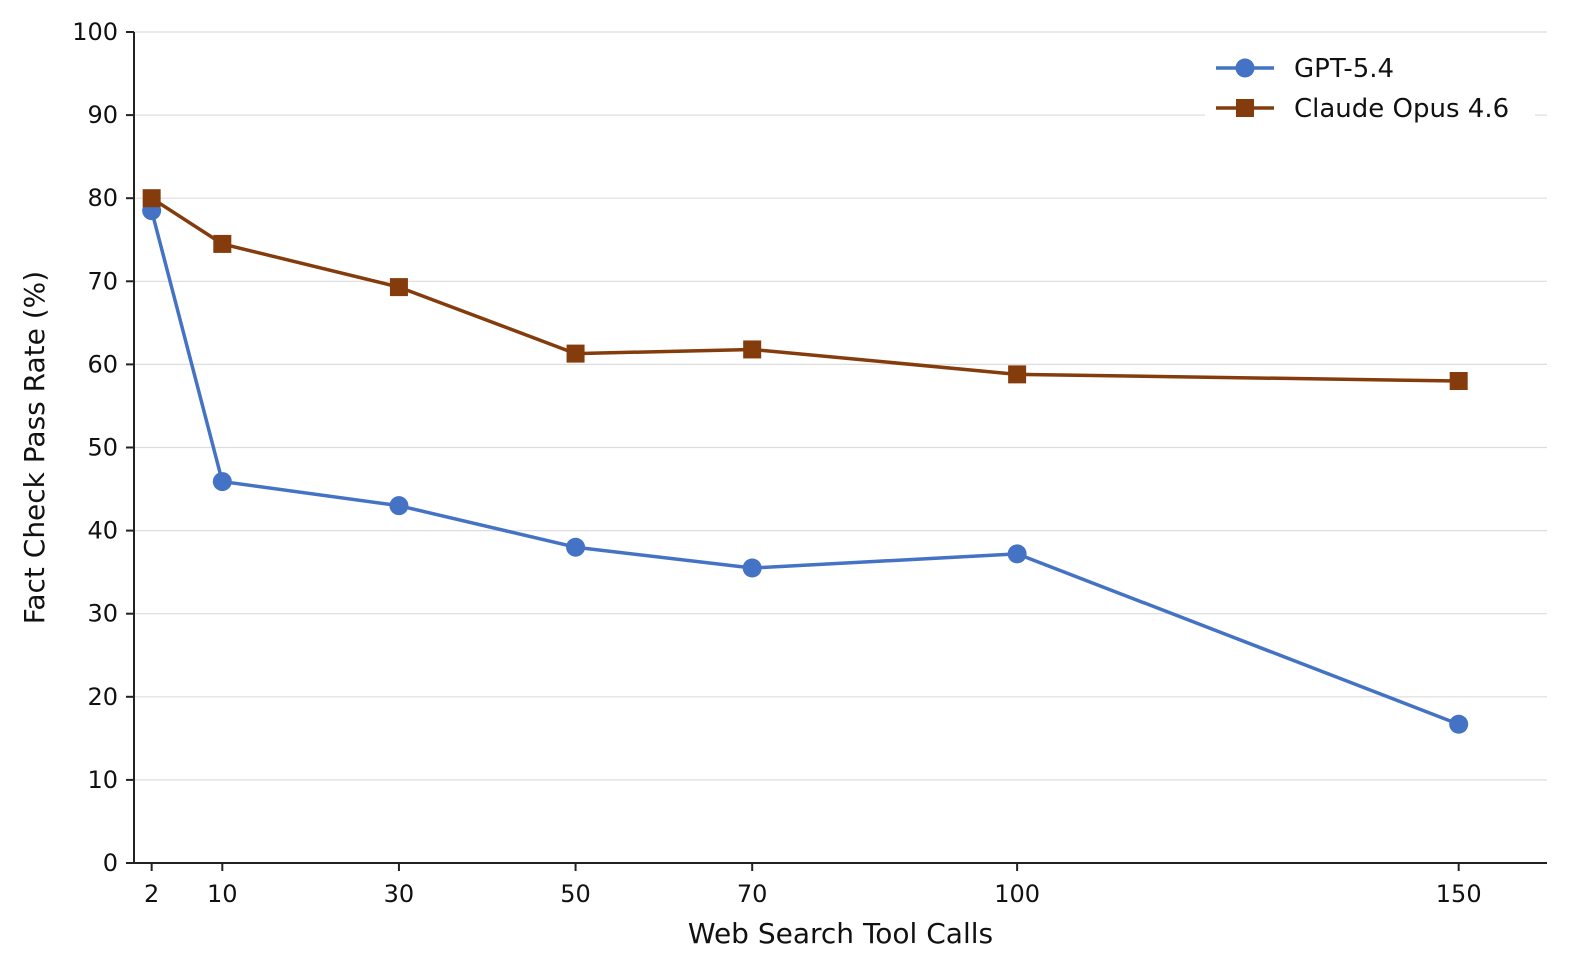 Image resolution: width=1589 pixels, height=977 pixels. I want to click on y-tick-label: 80, so click(102, 198).